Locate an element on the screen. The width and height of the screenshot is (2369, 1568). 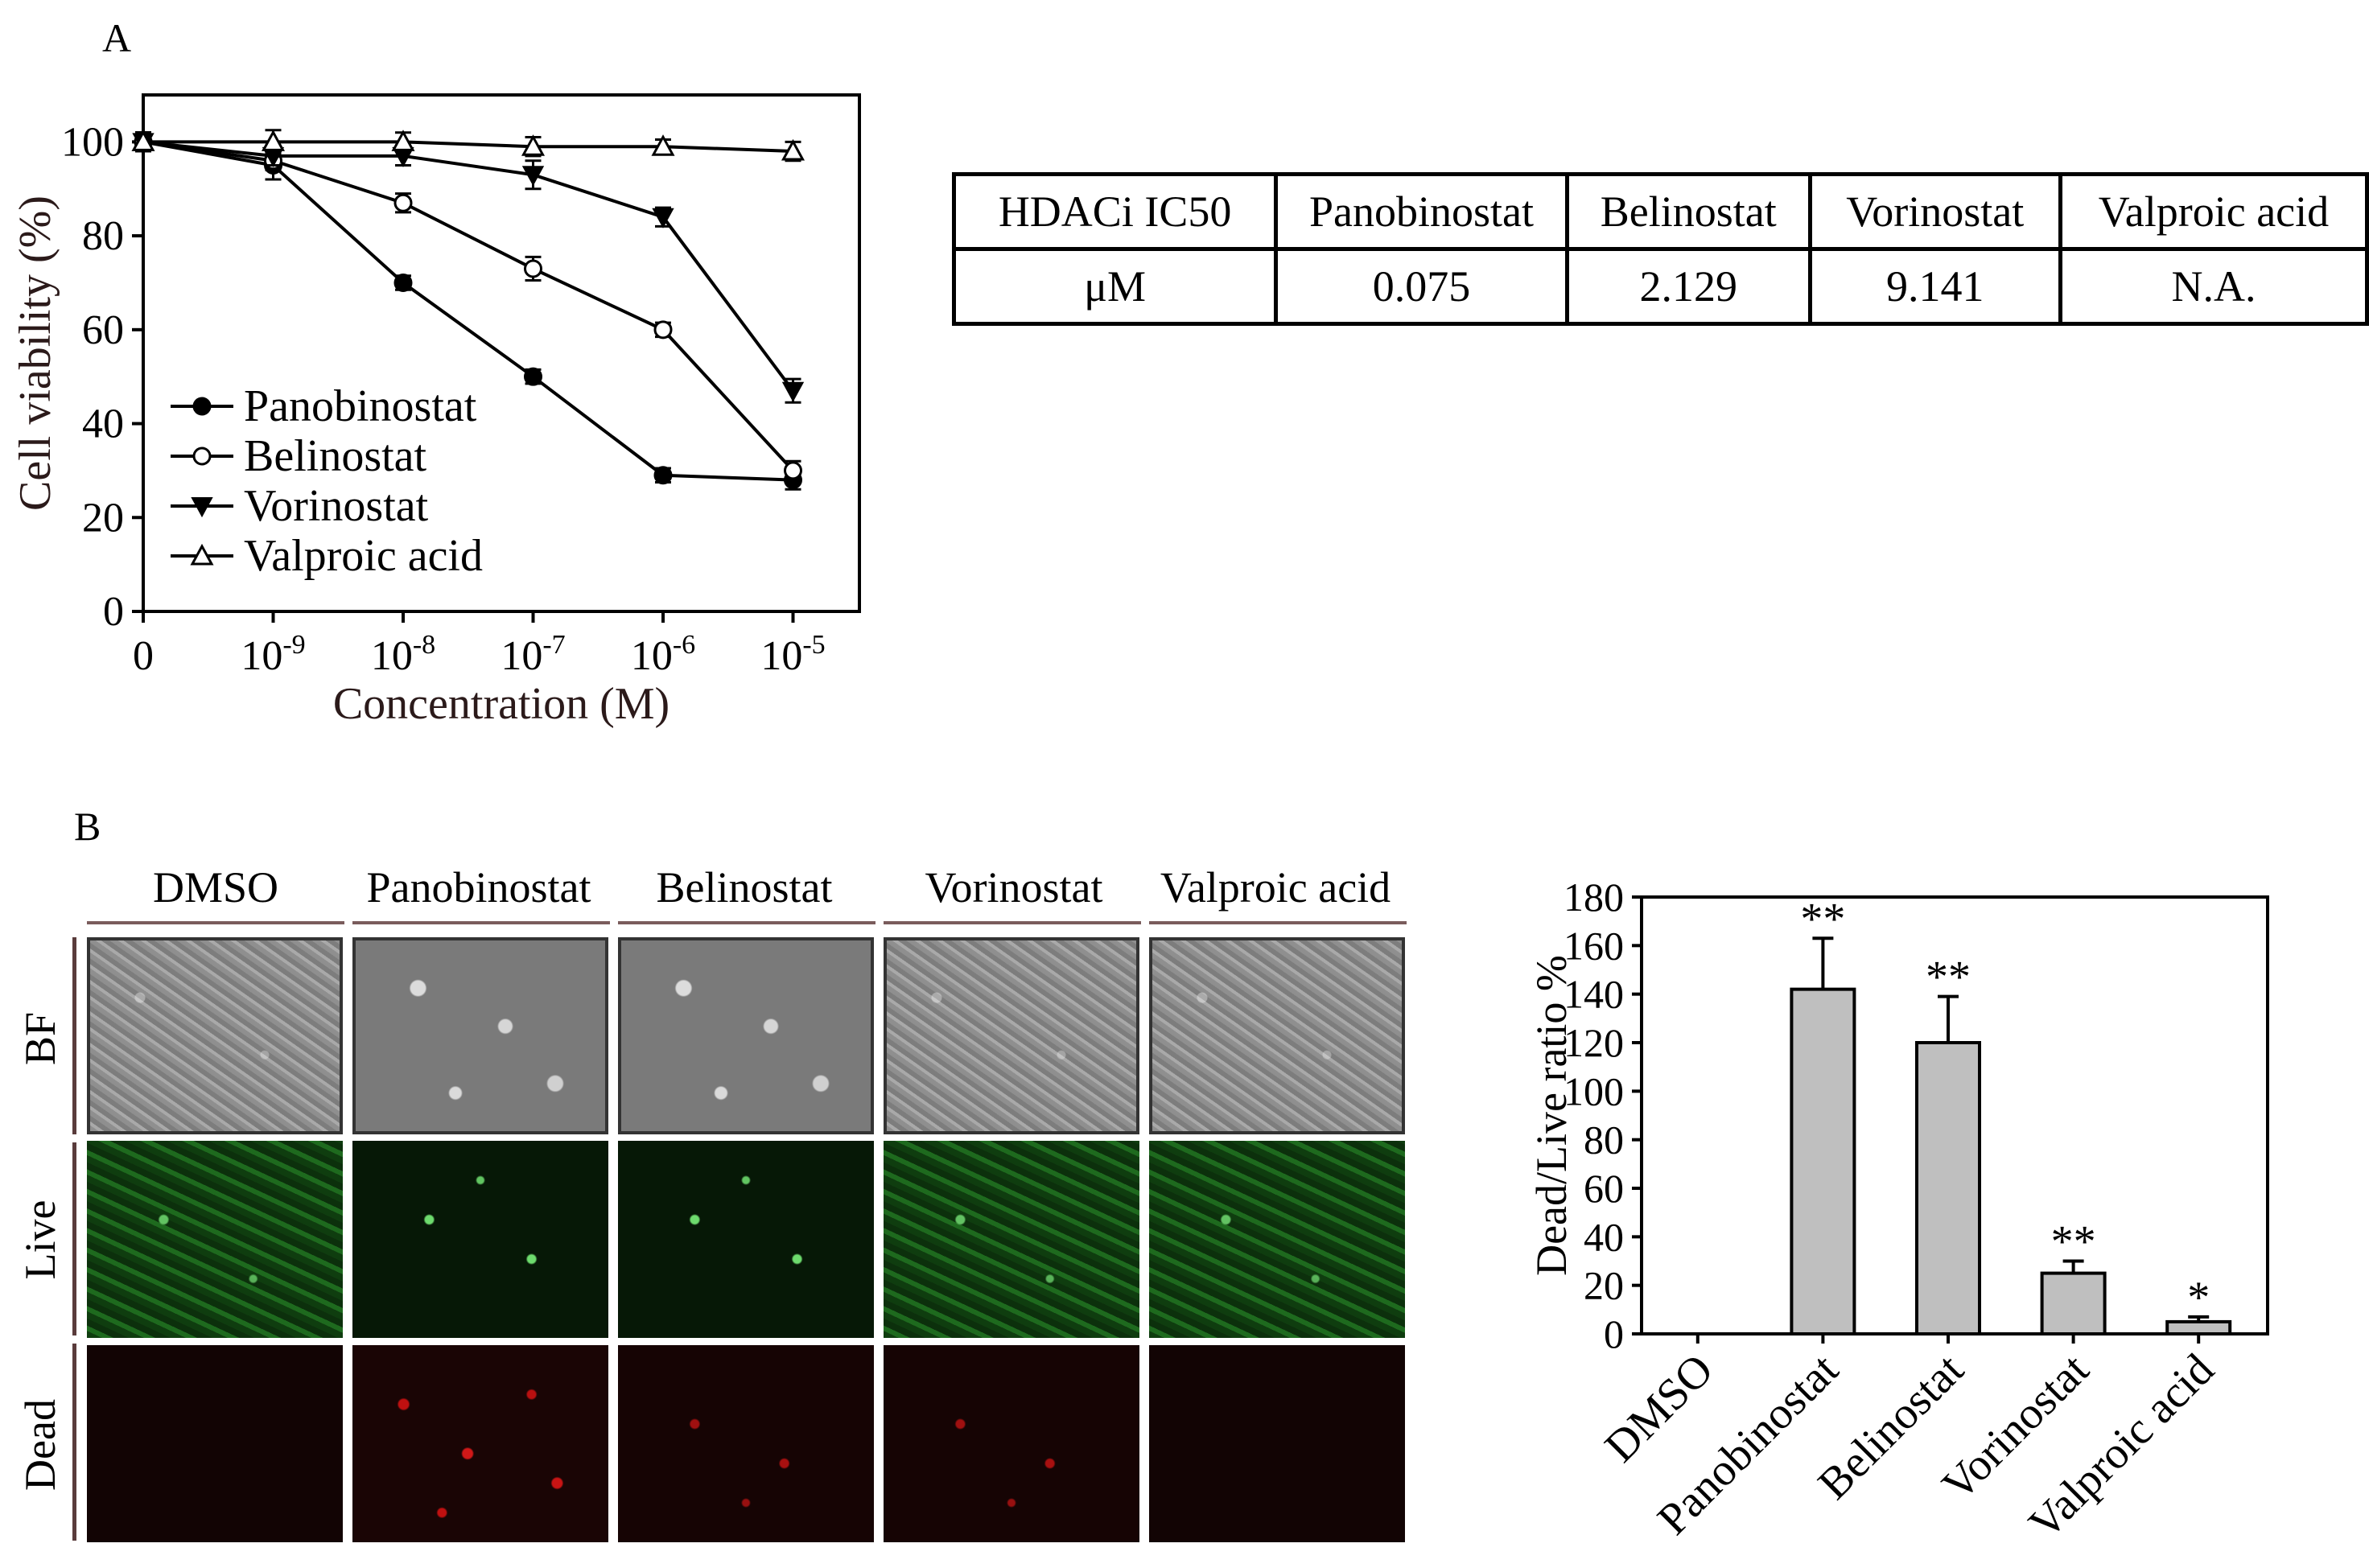
table-header-cell: Belinostat is located at coordinates (1688, 211).